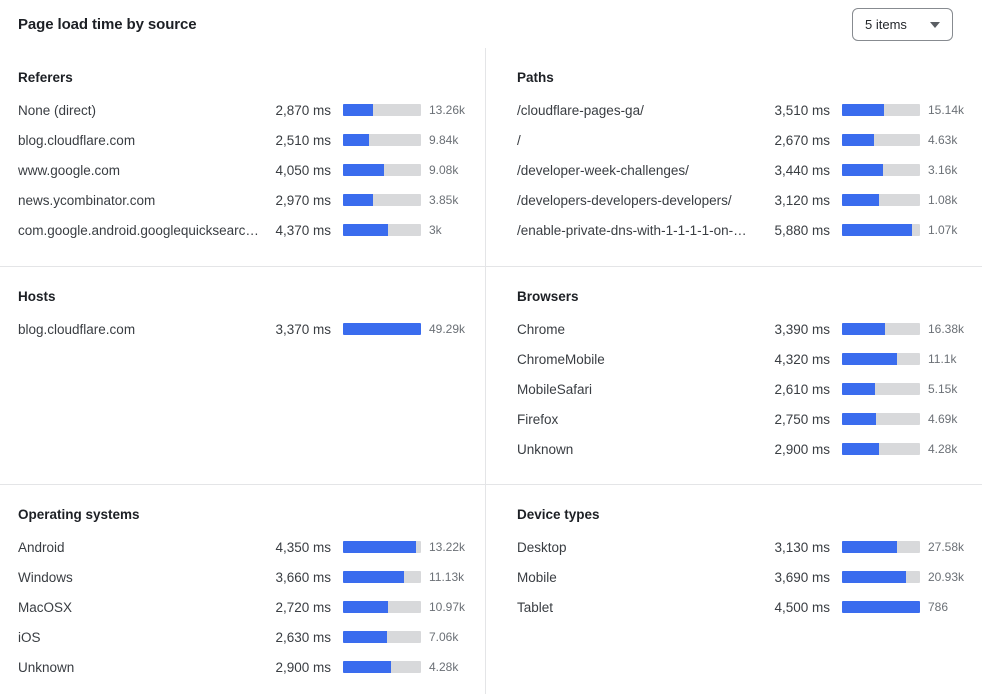 The width and height of the screenshot is (982, 694). Describe the element at coordinates (542, 547) in the screenshot. I see `metric-label: Desktop` at that location.